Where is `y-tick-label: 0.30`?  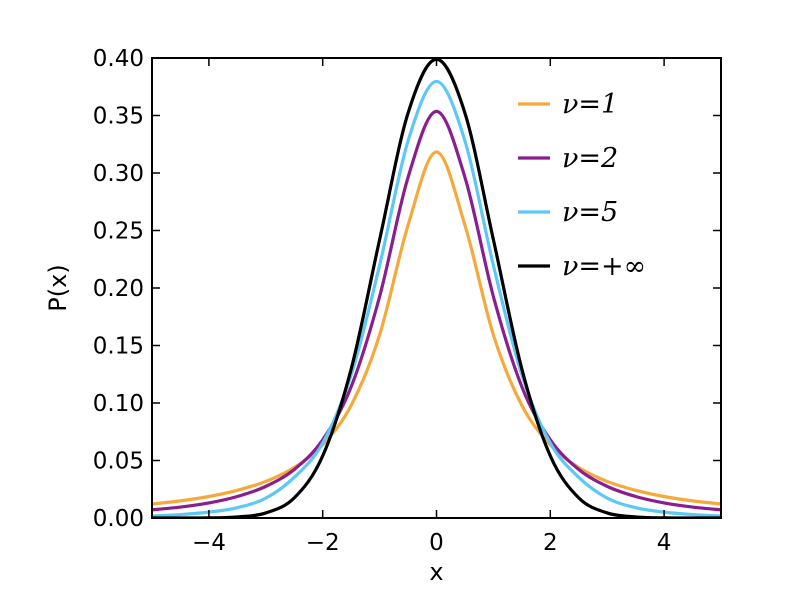
y-tick-label: 0.30 is located at coordinates (118, 174).